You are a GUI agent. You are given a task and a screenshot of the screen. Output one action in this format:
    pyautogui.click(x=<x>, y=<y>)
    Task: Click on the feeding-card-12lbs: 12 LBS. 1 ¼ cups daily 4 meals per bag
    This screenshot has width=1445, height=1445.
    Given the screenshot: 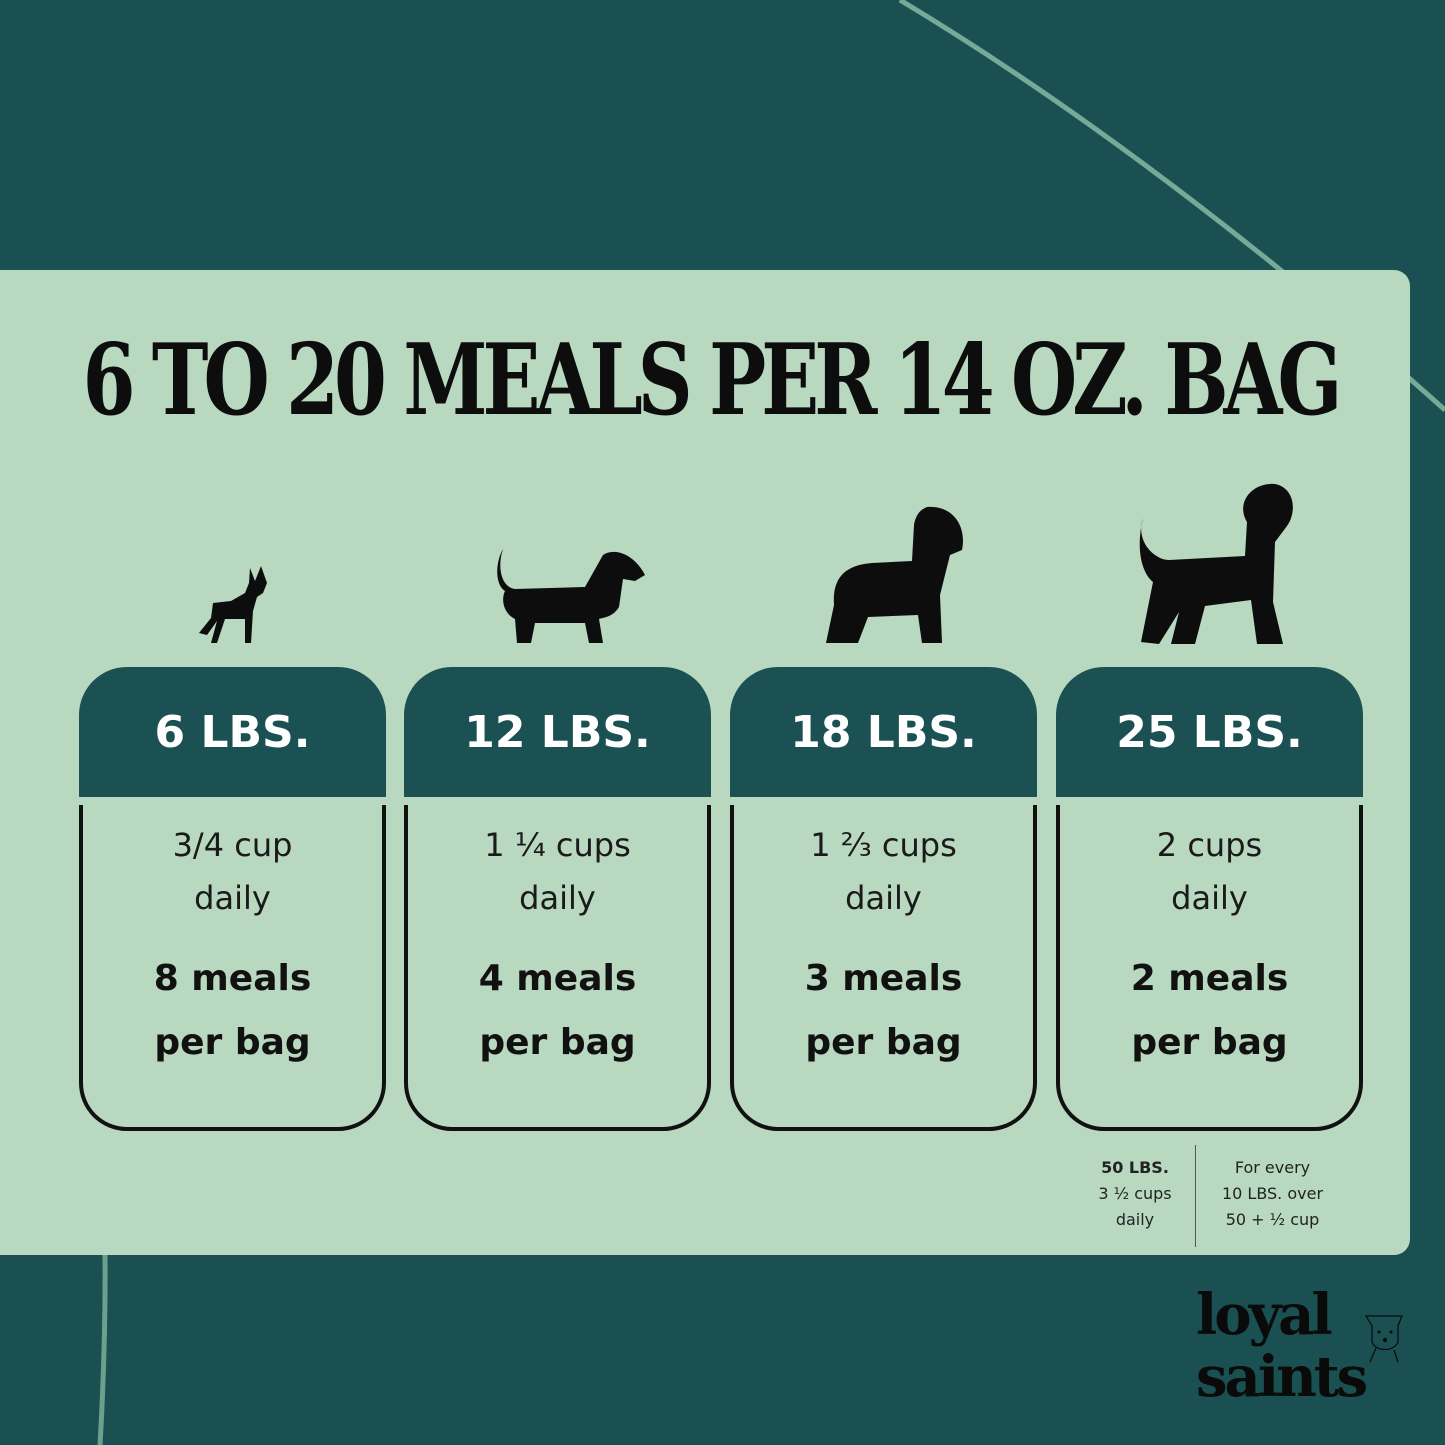 What is the action you would take?
    pyautogui.click(x=557, y=901)
    